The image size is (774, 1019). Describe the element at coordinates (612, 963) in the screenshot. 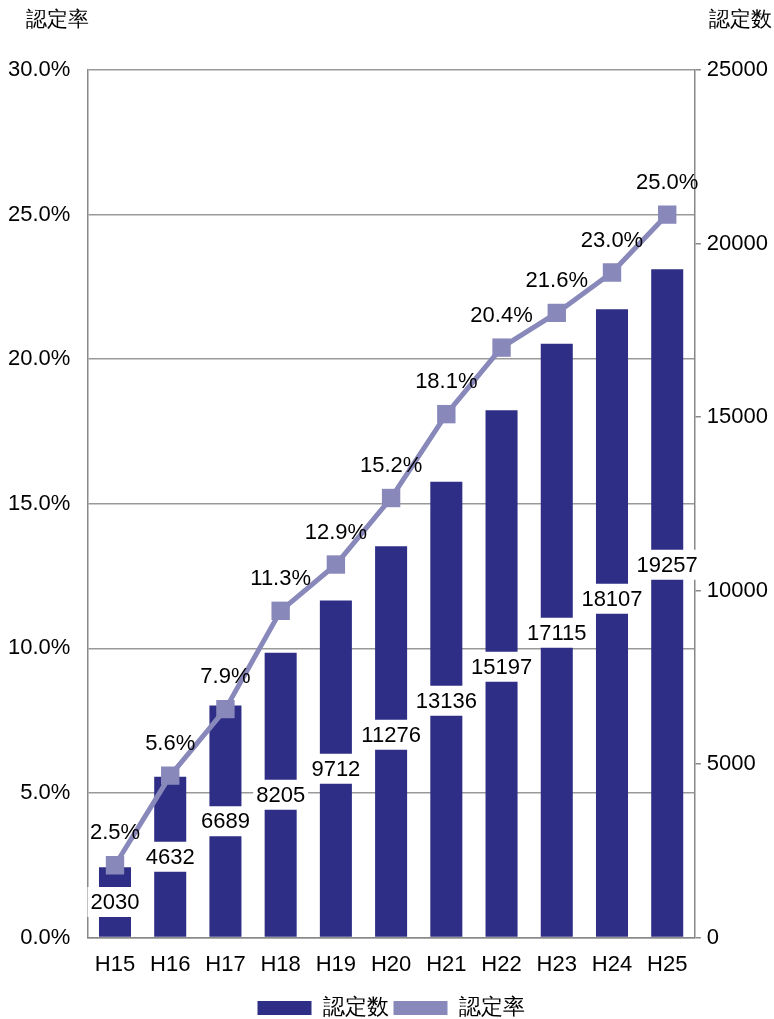

I see `x-tick-label: H24` at that location.